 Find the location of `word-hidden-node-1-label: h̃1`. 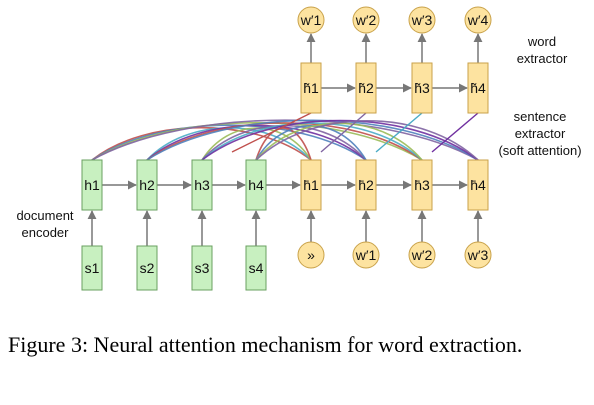

word-hidden-node-1-label: h̃1 is located at coordinates (311, 88).